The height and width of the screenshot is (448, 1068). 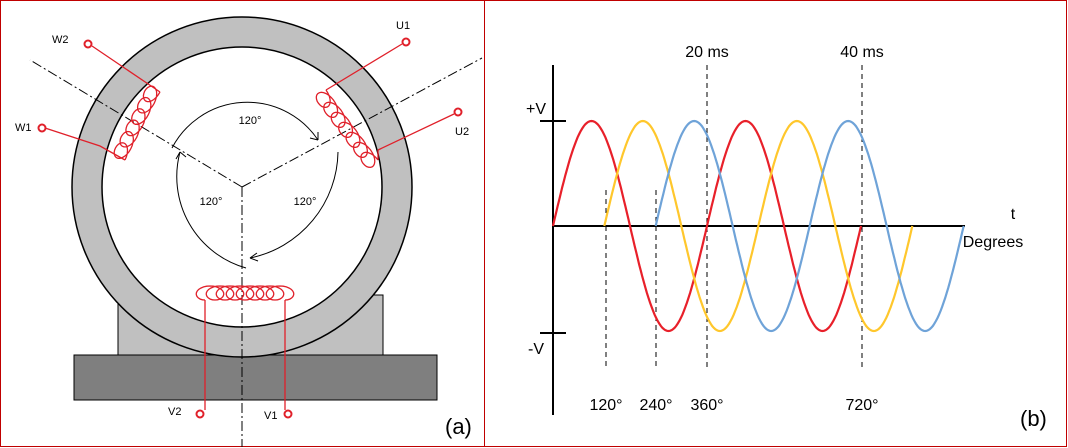 What do you see at coordinates (60, 40) in the screenshot?
I see `terminal-label: W2` at bounding box center [60, 40].